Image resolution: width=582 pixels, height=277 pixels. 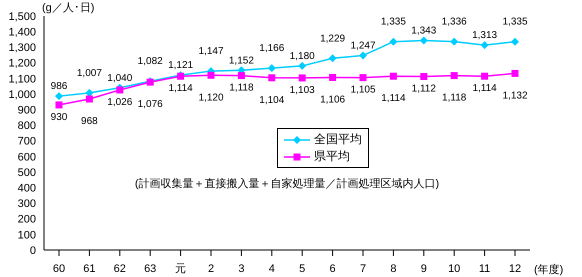 I want to click on y-tick-label: 1,500, so click(x=22, y=16).